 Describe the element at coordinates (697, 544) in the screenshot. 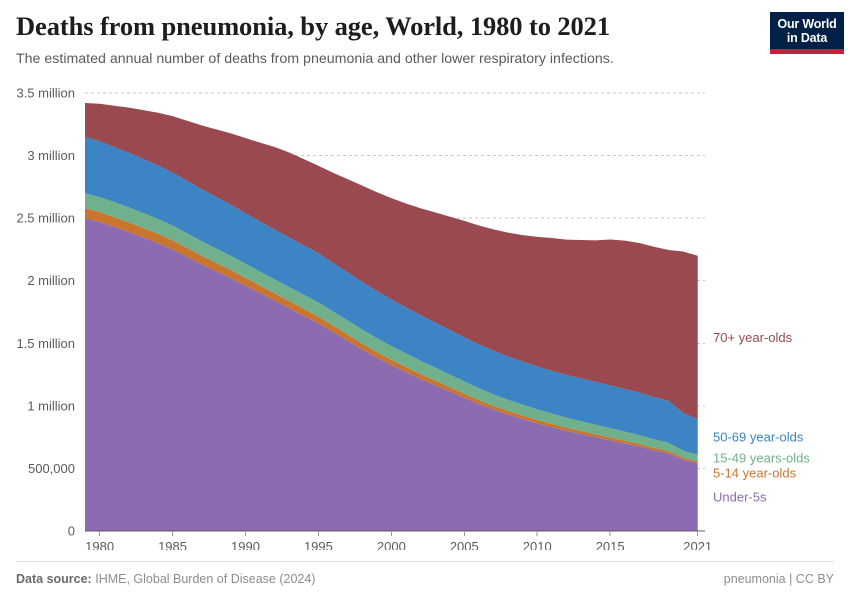

I see `x-axis-tick-label: 2021` at that location.